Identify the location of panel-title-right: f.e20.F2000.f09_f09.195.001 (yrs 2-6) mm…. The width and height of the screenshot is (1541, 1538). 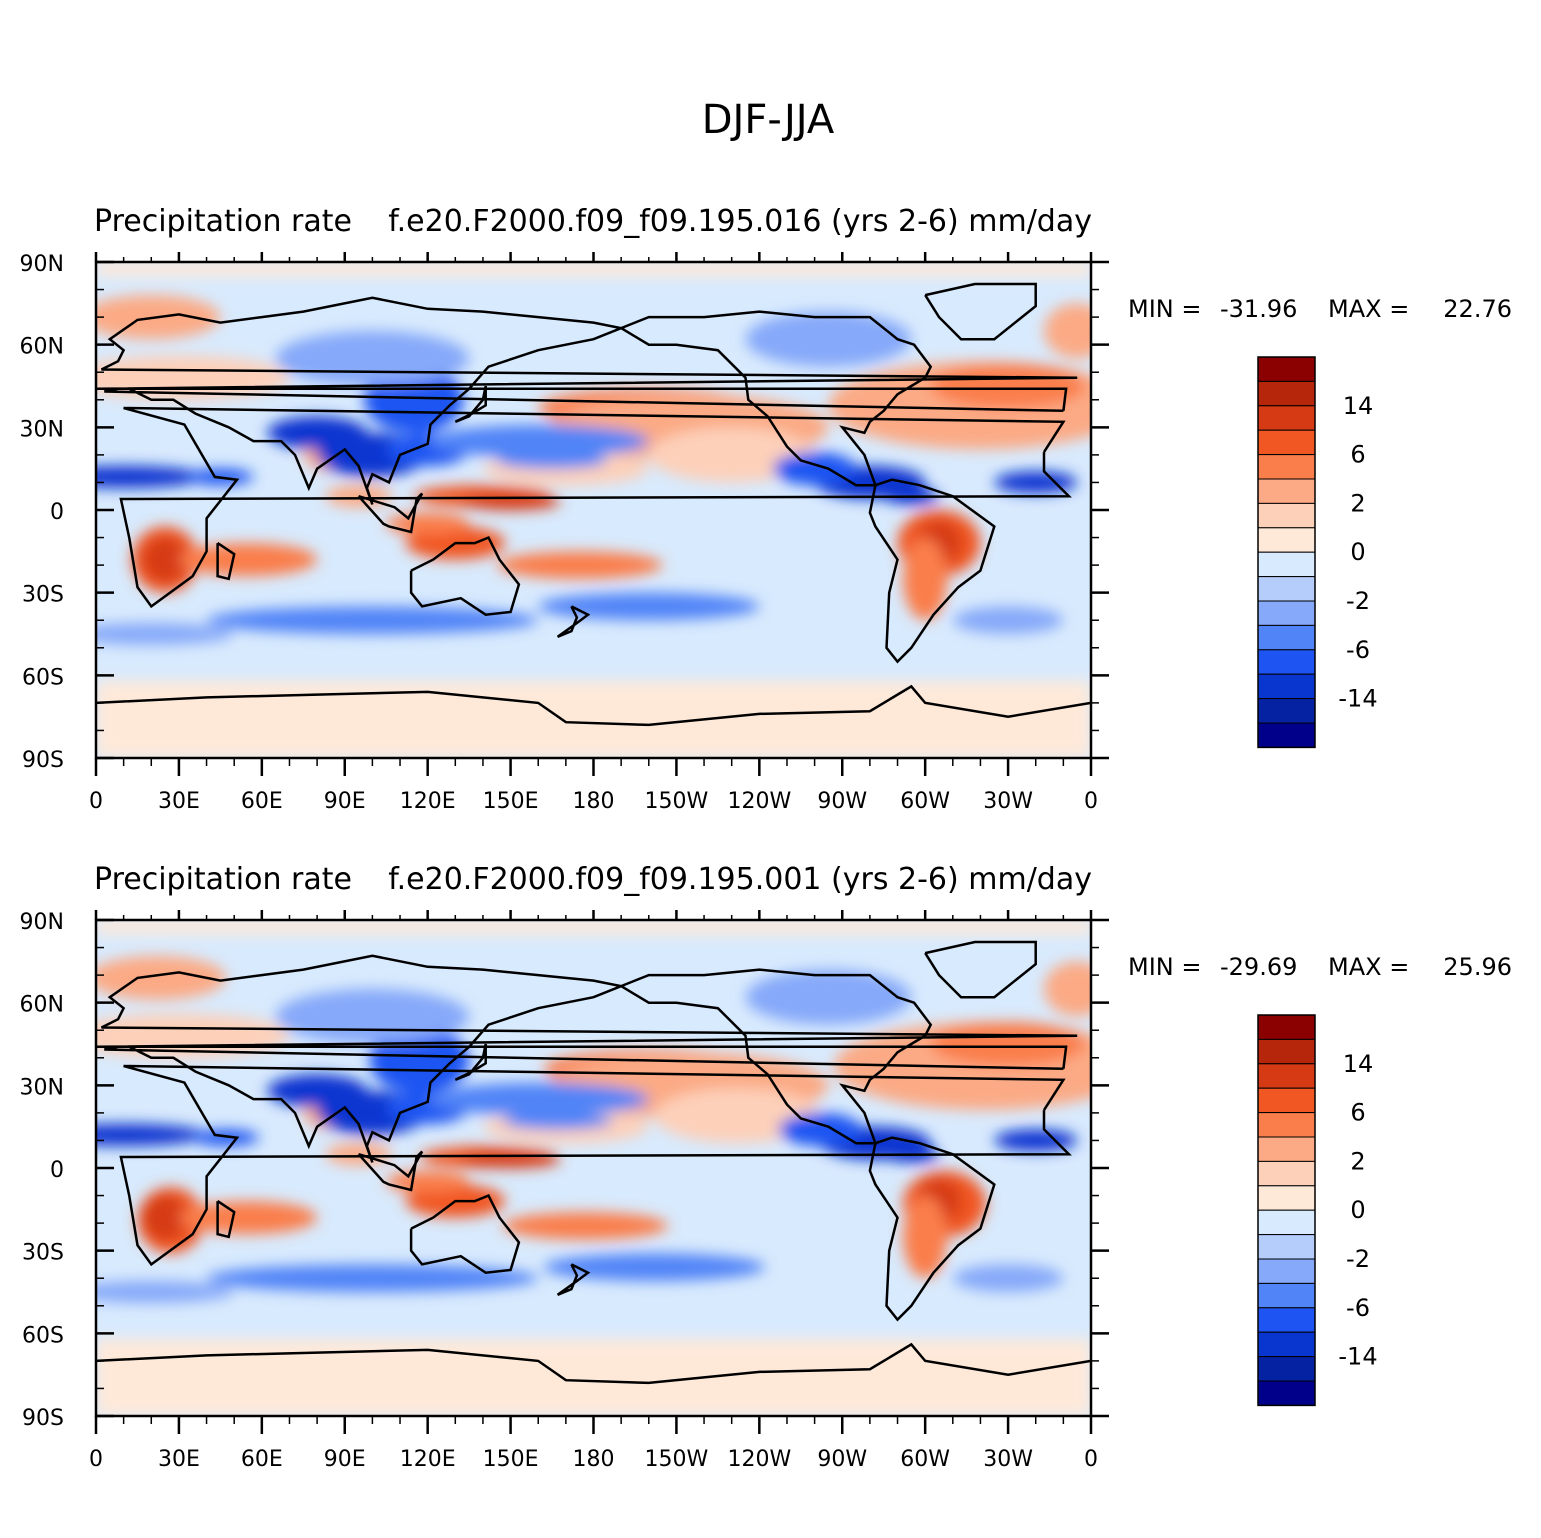
(740, 879).